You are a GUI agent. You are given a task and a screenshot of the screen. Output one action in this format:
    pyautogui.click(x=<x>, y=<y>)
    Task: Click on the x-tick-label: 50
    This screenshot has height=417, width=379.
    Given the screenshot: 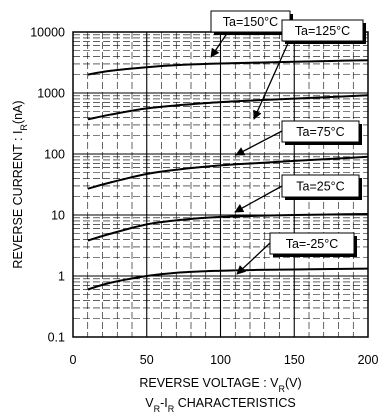 What is the action you would take?
    pyautogui.click(x=147, y=360)
    